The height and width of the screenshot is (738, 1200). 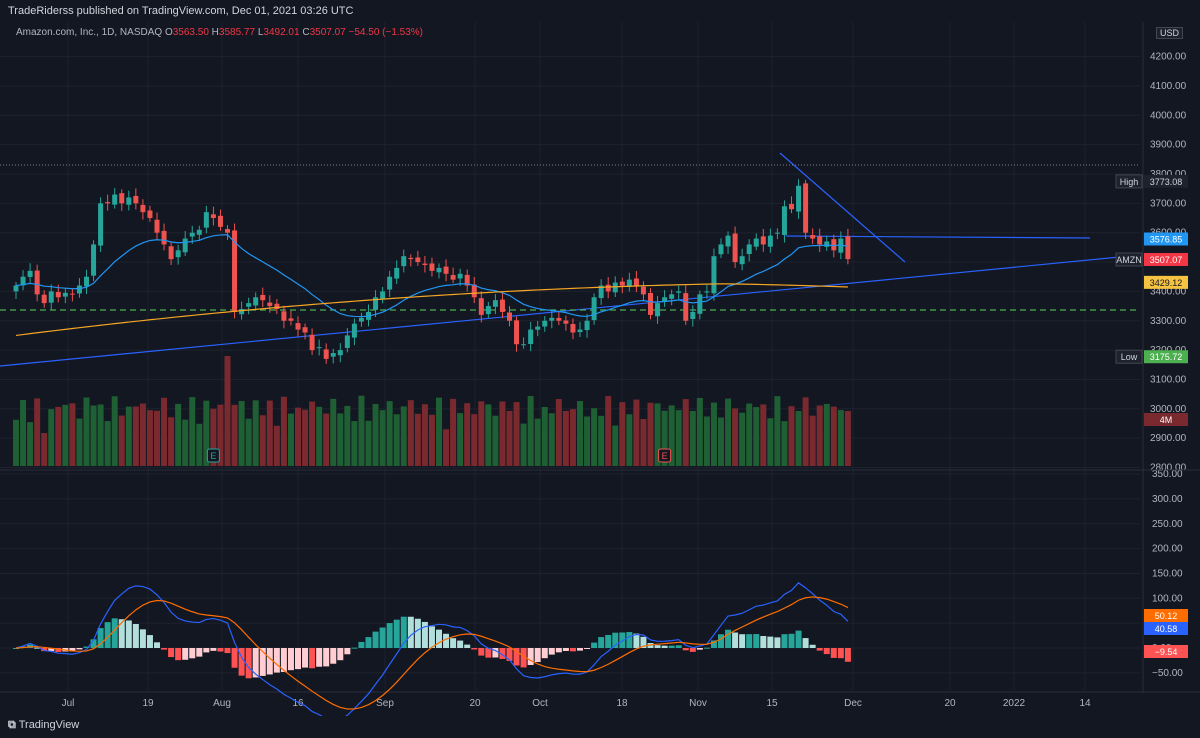 What do you see at coordinates (540, 703) in the screenshot?
I see `time-tick-label: Oct` at bounding box center [540, 703].